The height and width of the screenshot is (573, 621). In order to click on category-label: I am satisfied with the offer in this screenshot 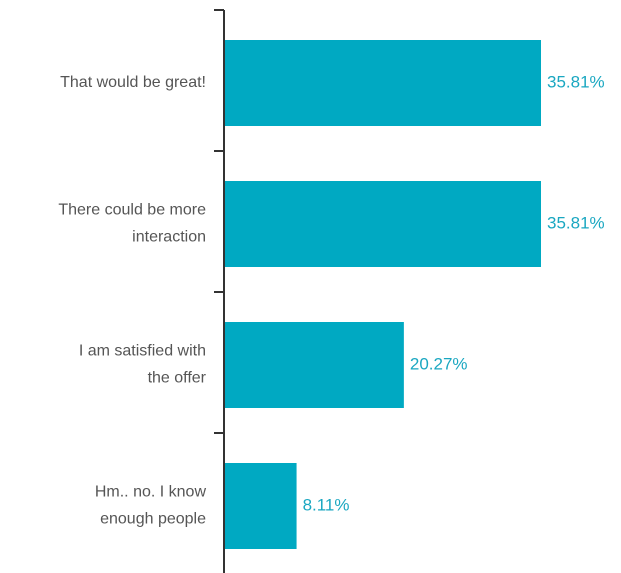, I will do `click(143, 365)`.